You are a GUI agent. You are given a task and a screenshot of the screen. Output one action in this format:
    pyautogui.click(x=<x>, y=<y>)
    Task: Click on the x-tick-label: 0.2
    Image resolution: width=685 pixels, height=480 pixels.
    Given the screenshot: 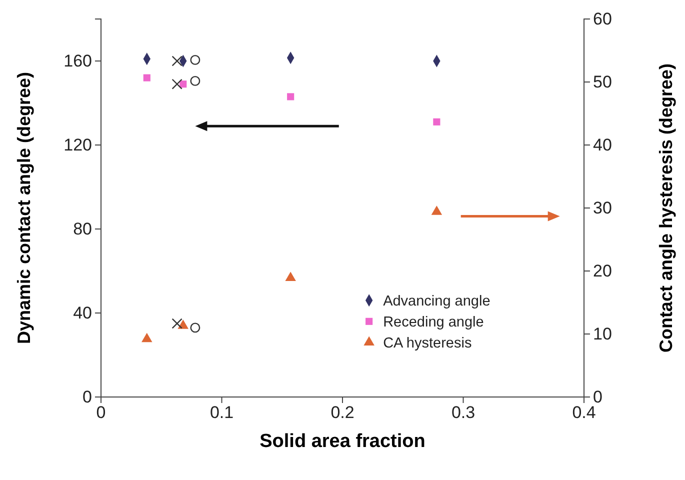 What is the action you would take?
    pyautogui.click(x=342, y=412)
    